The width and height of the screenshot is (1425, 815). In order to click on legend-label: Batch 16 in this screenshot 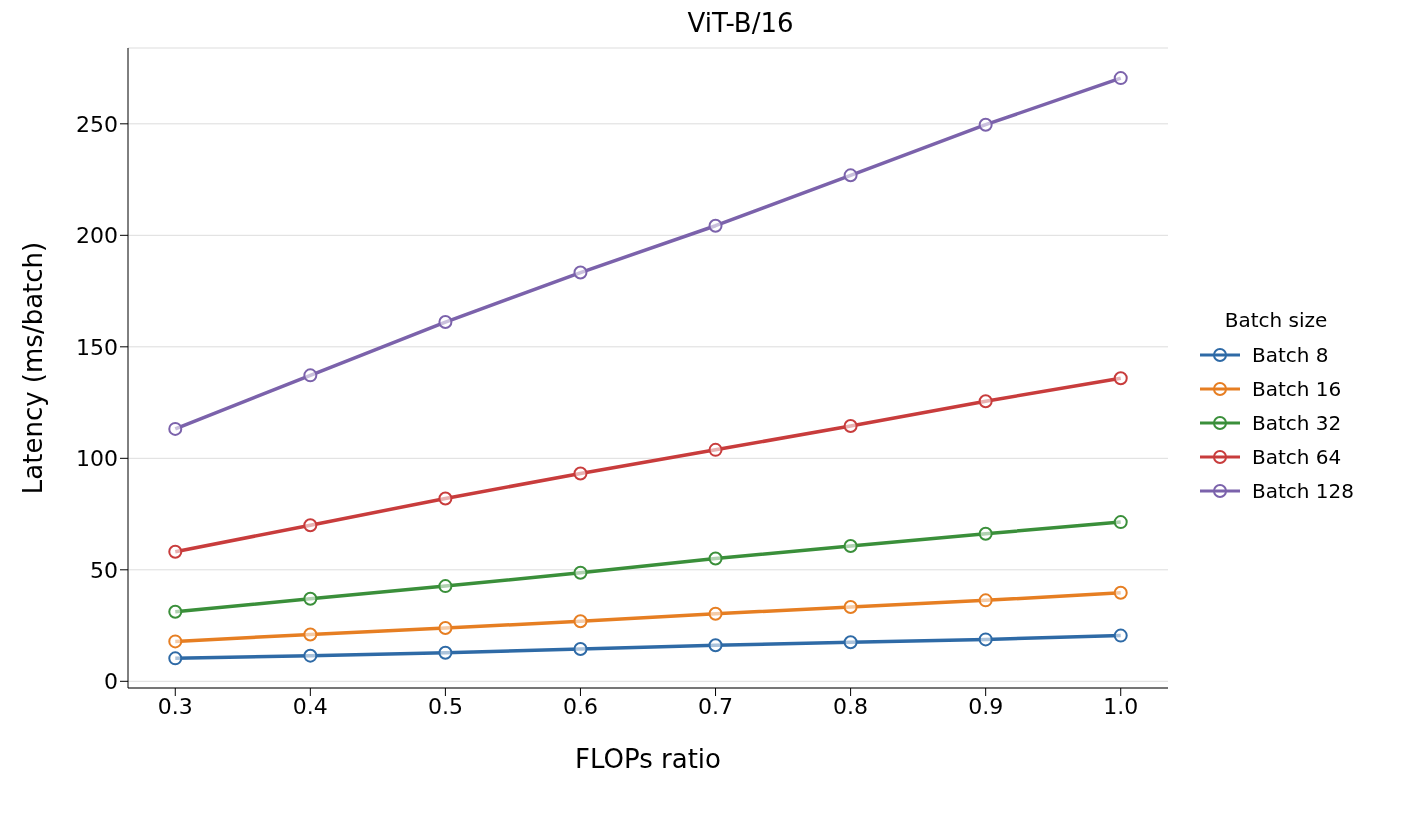, I will do `click(1297, 389)`.